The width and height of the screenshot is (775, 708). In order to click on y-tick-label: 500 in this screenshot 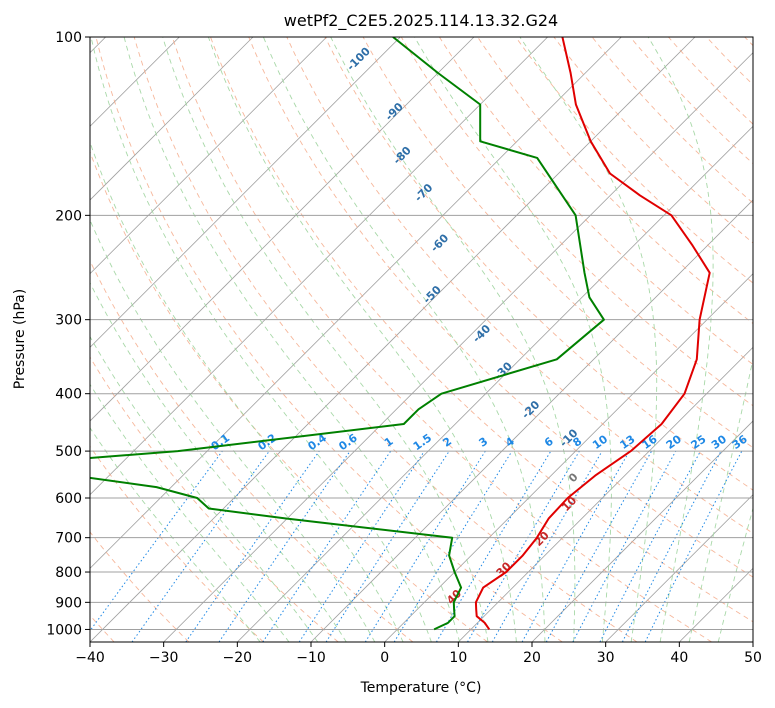, I will do `click(68, 452)`.